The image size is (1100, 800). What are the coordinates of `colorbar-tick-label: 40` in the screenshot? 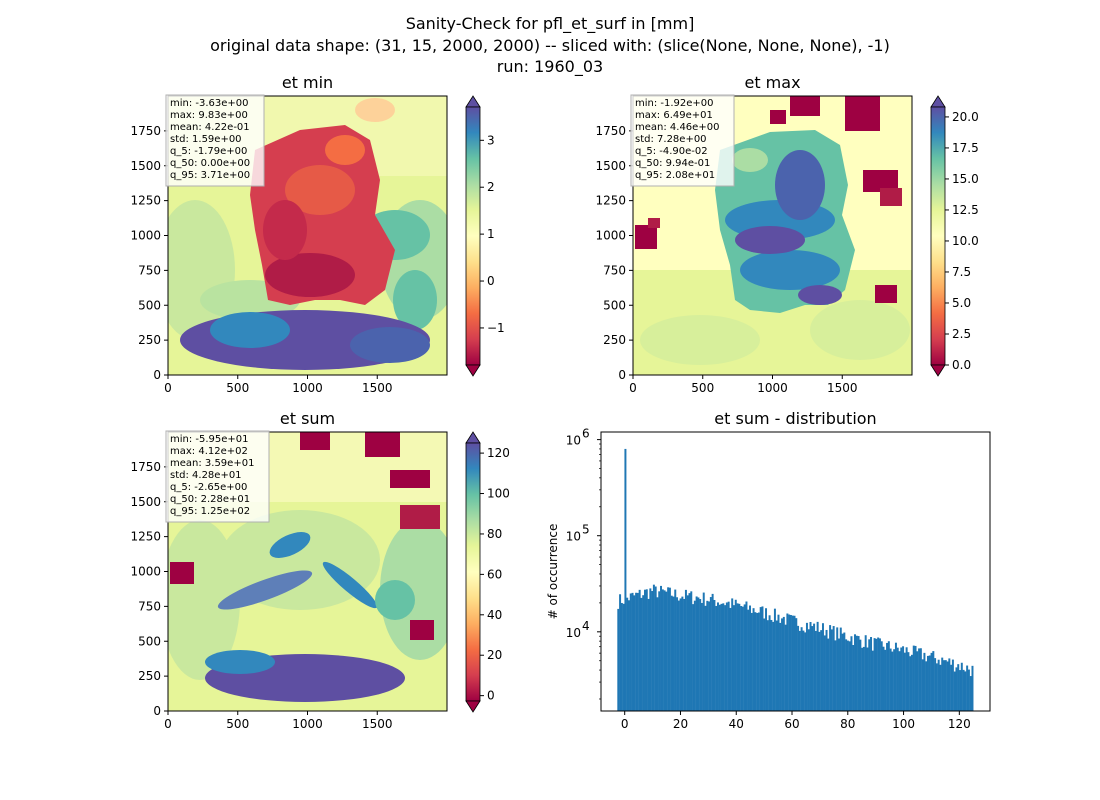 It's located at (494, 615).